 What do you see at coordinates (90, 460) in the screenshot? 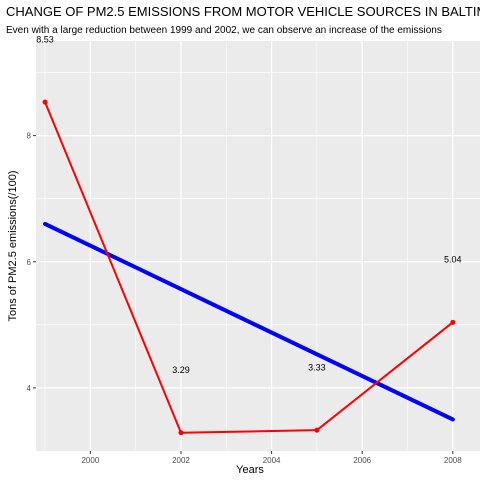
I see `x-tick-label: 2000` at bounding box center [90, 460].